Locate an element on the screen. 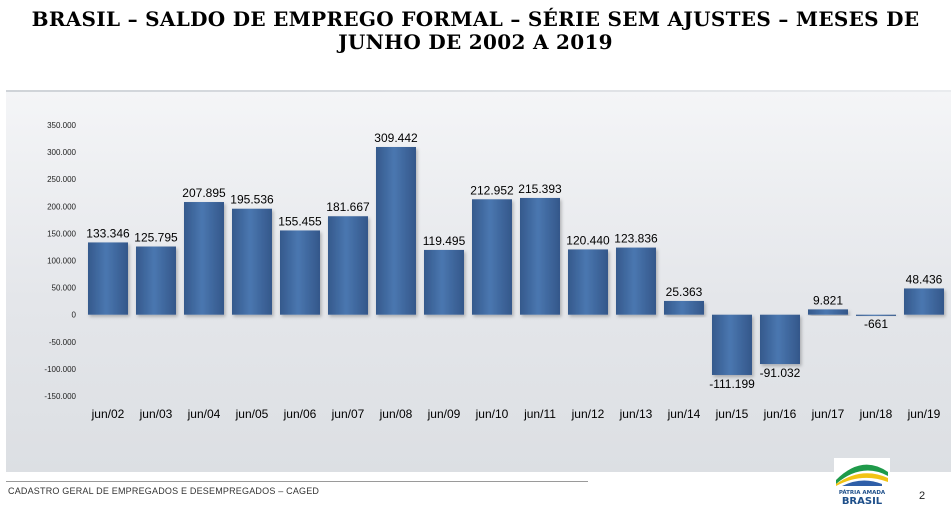 The image size is (951, 515). value-label: 215.393 is located at coordinates (540, 189).